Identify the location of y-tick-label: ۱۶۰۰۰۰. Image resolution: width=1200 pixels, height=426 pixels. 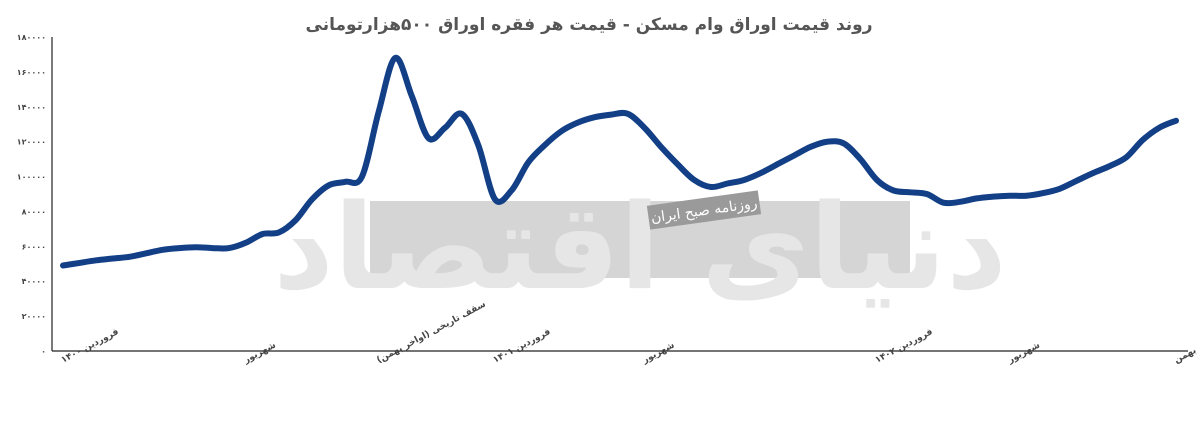
(31, 72).